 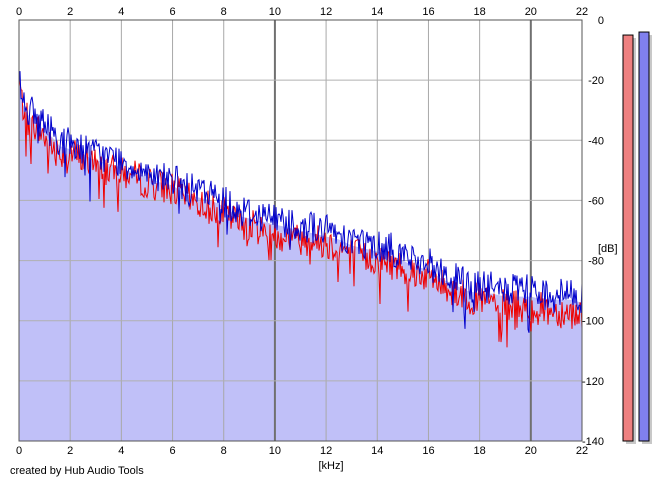 What do you see at coordinates (601, 21) in the screenshot?
I see `y-tick-label: 0` at bounding box center [601, 21].